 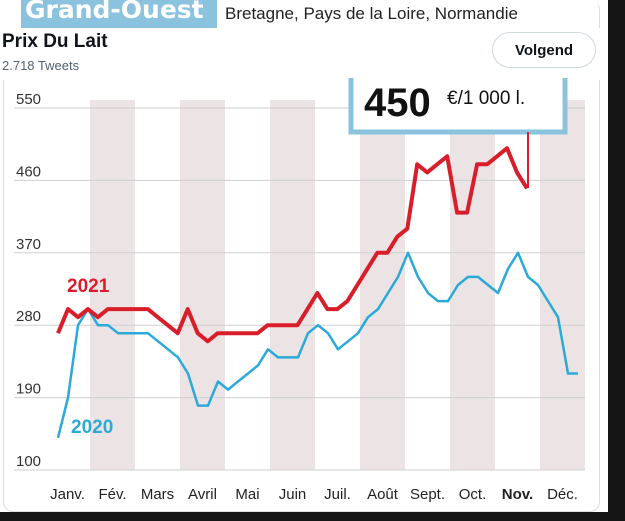 I want to click on tweet-count: 2.718 Tweets, so click(x=41, y=65).